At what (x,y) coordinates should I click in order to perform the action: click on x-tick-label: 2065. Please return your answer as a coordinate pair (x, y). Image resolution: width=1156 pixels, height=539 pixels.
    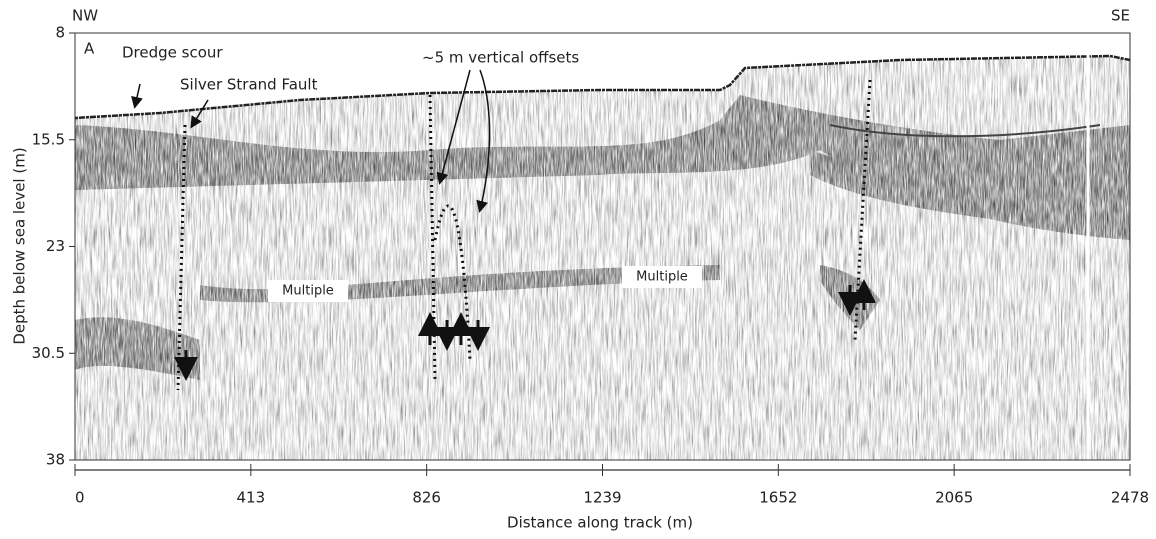
    Looking at the image, I should click on (954, 498).